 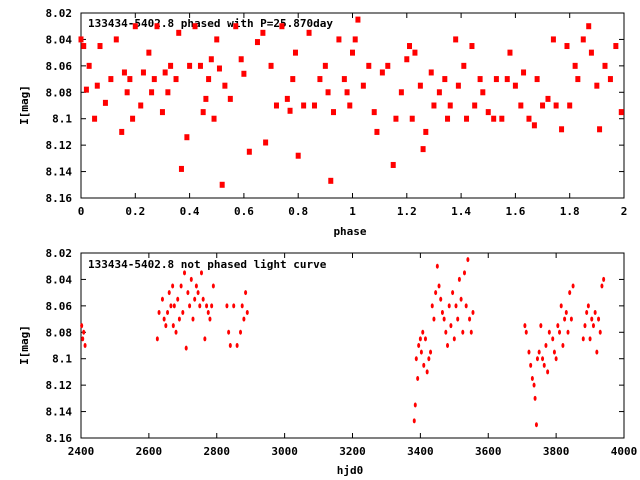 What do you see at coordinates (624, 451) in the screenshot?
I see `x-tick-label: 4000` at bounding box center [624, 451].